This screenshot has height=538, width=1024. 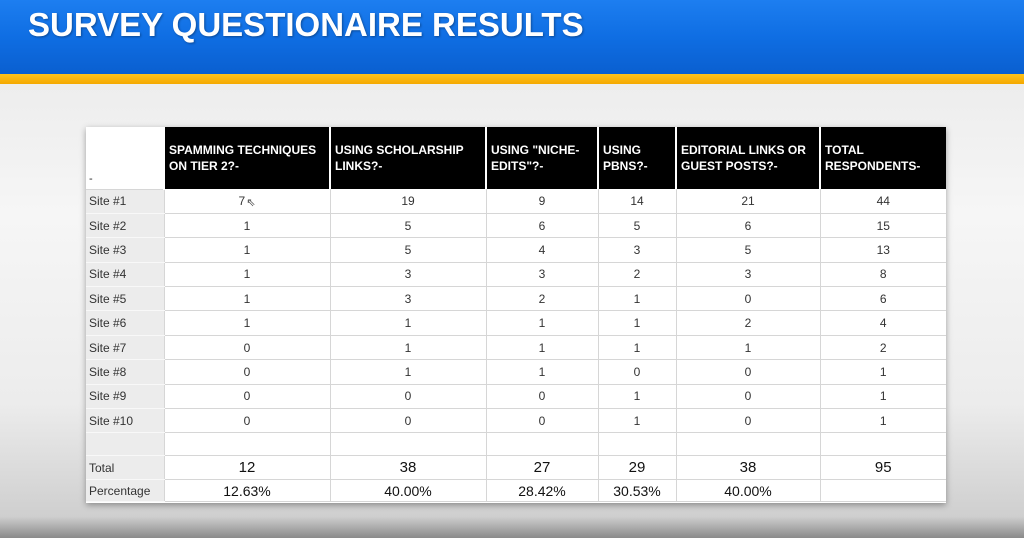 What do you see at coordinates (125, 421) in the screenshot?
I see `row-label: Site #10` at bounding box center [125, 421].